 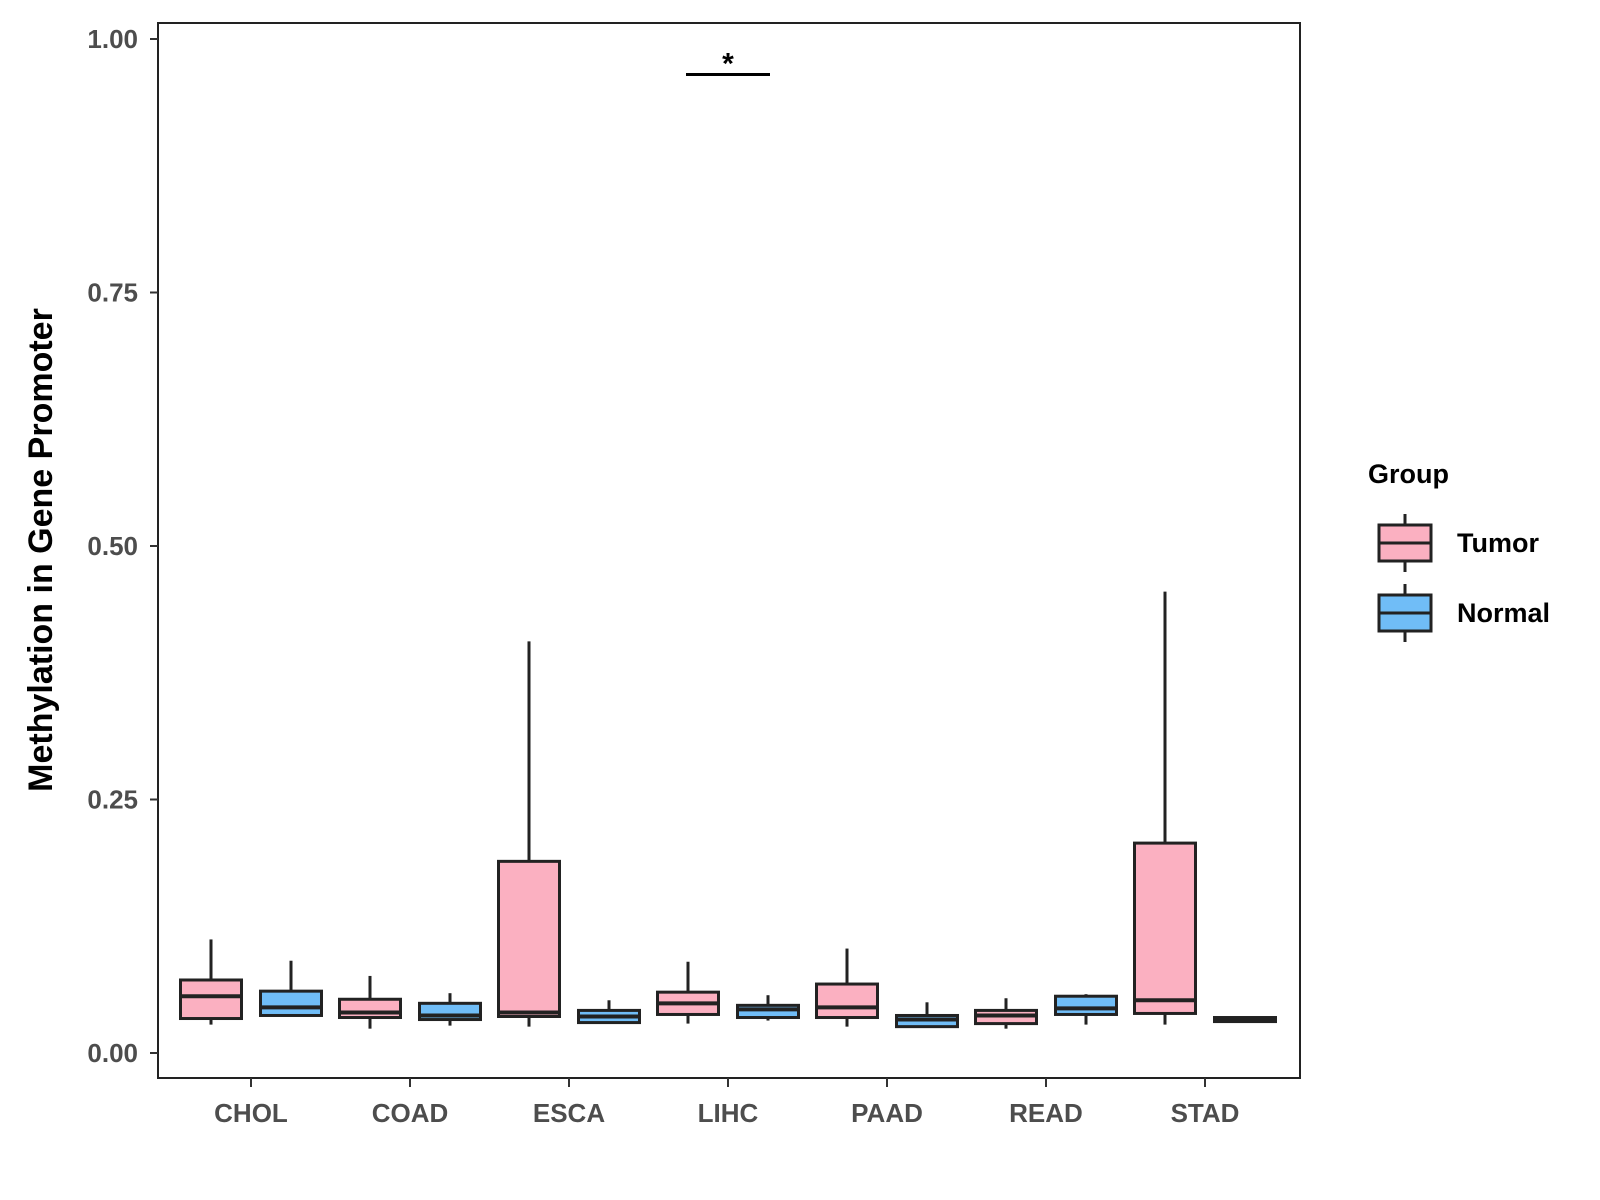 I want to click on box-tumor-coad, so click(x=370, y=1002).